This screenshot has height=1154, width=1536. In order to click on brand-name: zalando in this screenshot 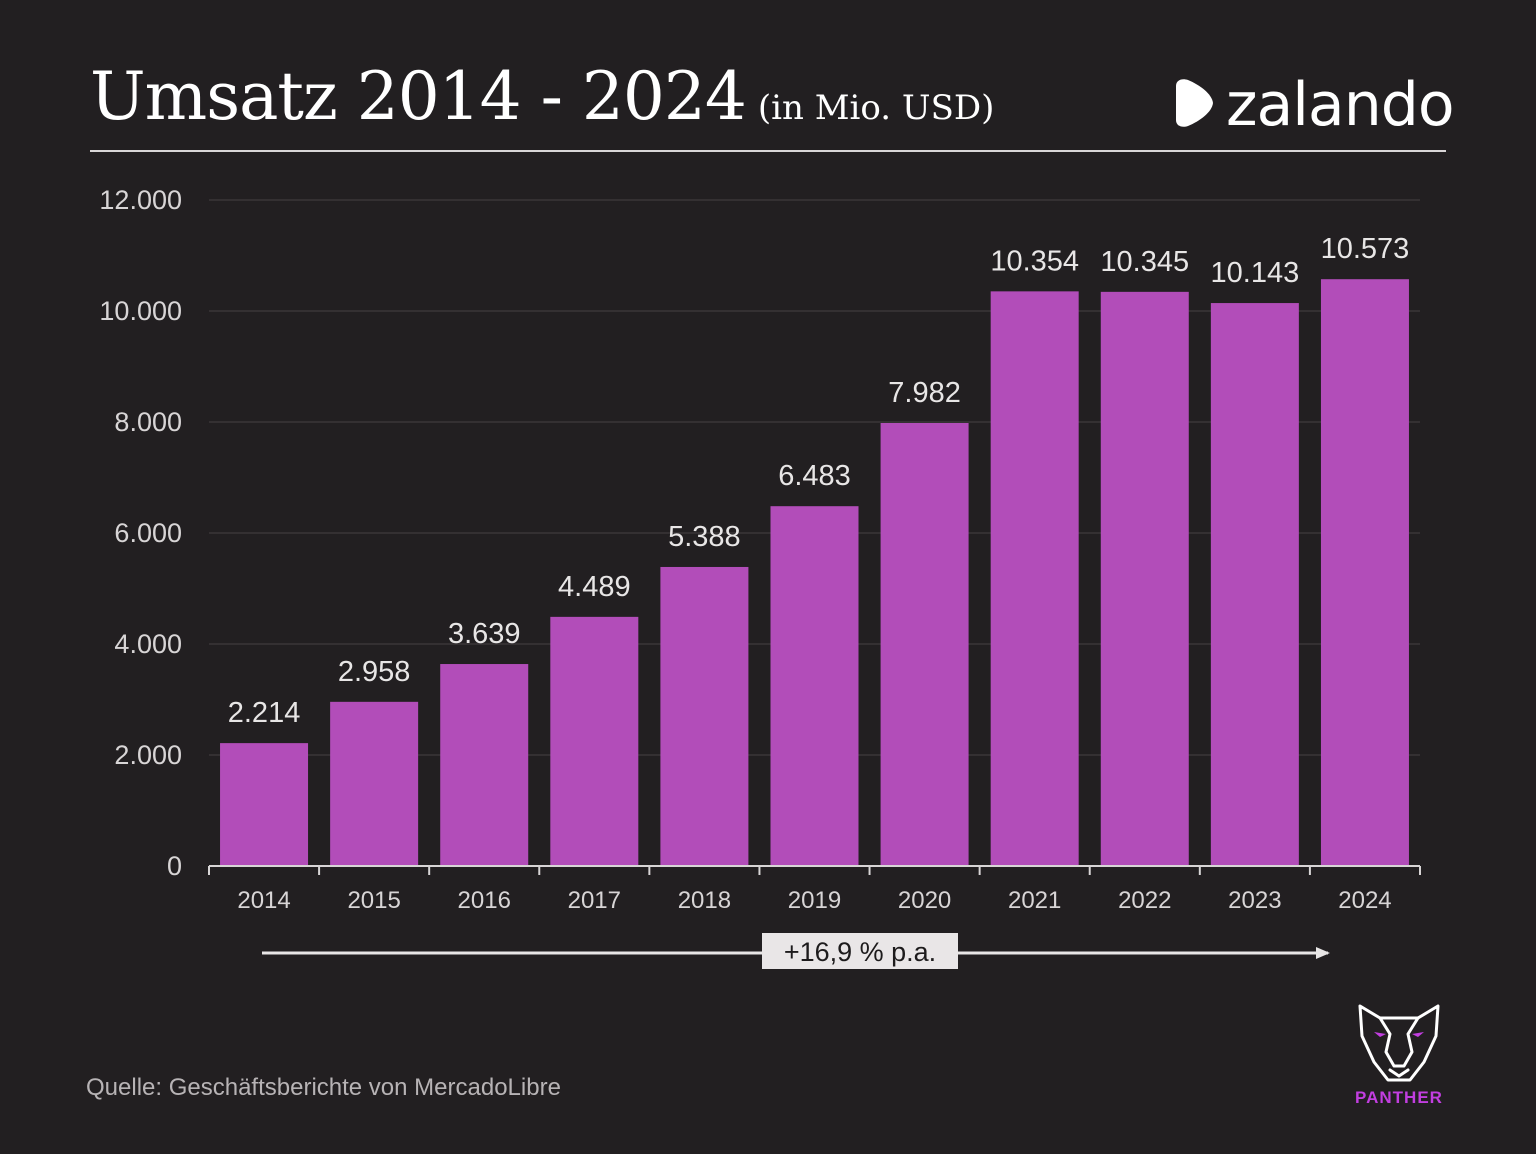, I will do `click(1340, 105)`.